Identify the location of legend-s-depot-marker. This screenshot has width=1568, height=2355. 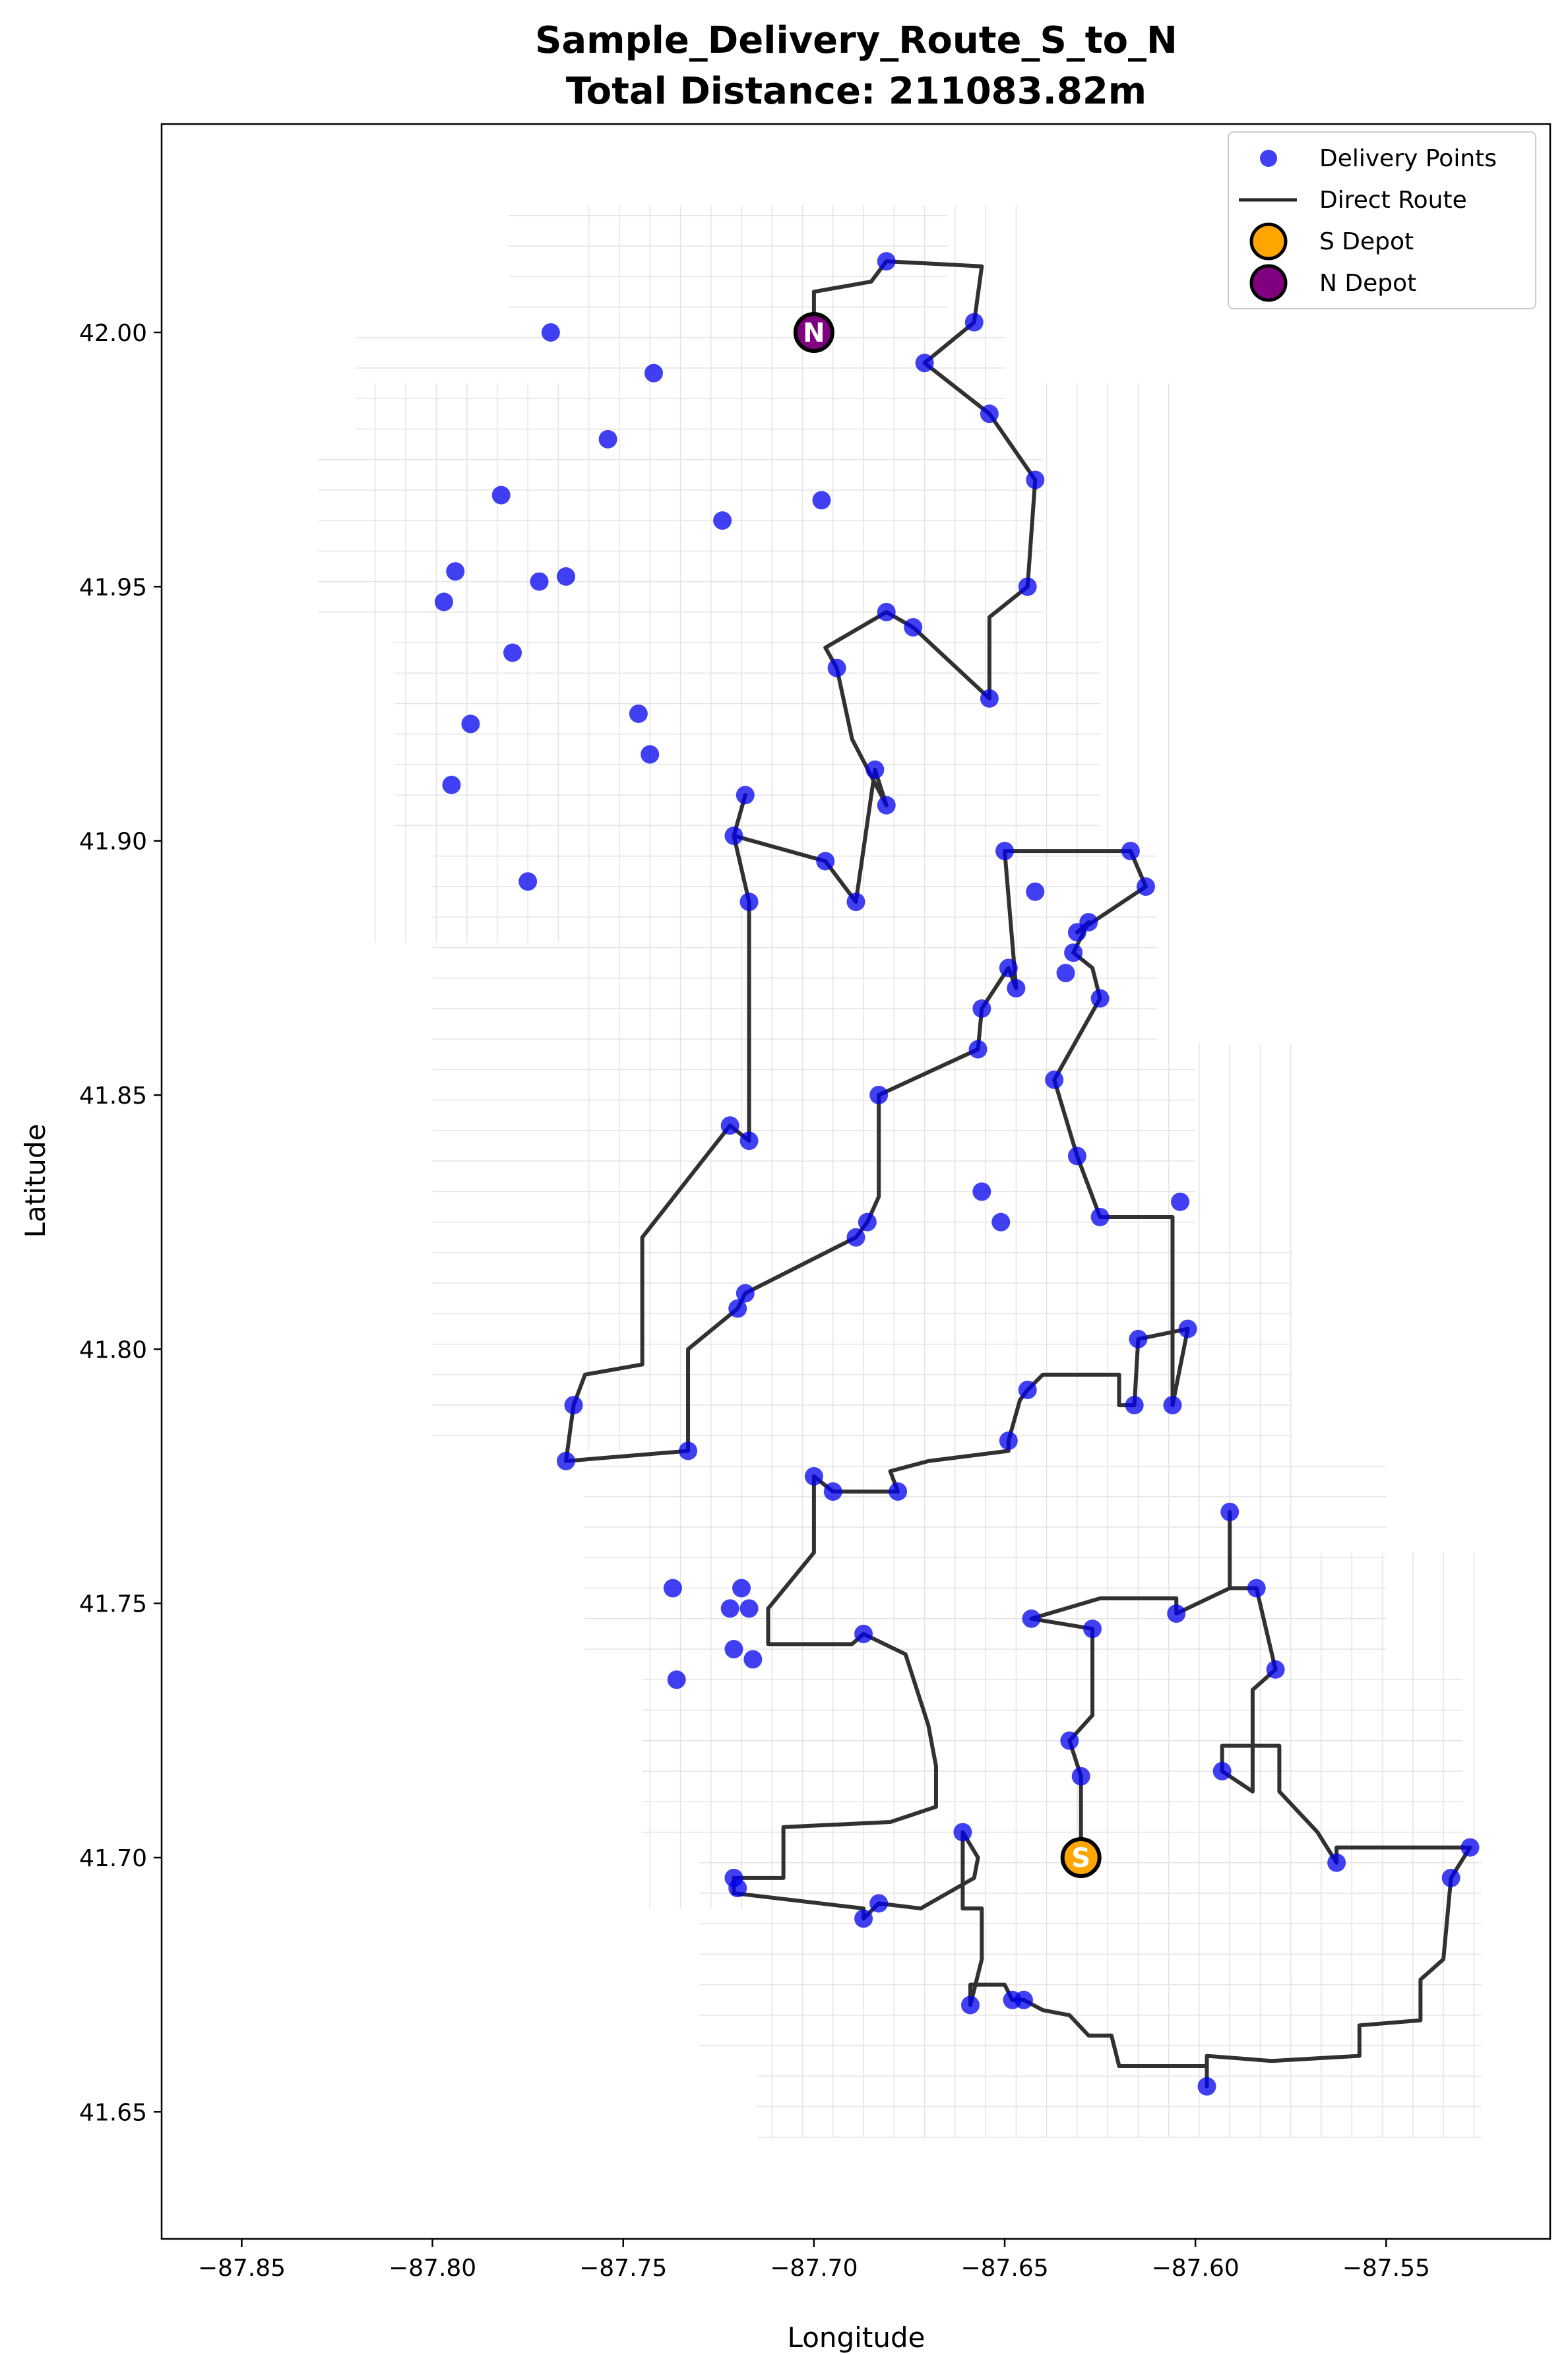
(1268, 242).